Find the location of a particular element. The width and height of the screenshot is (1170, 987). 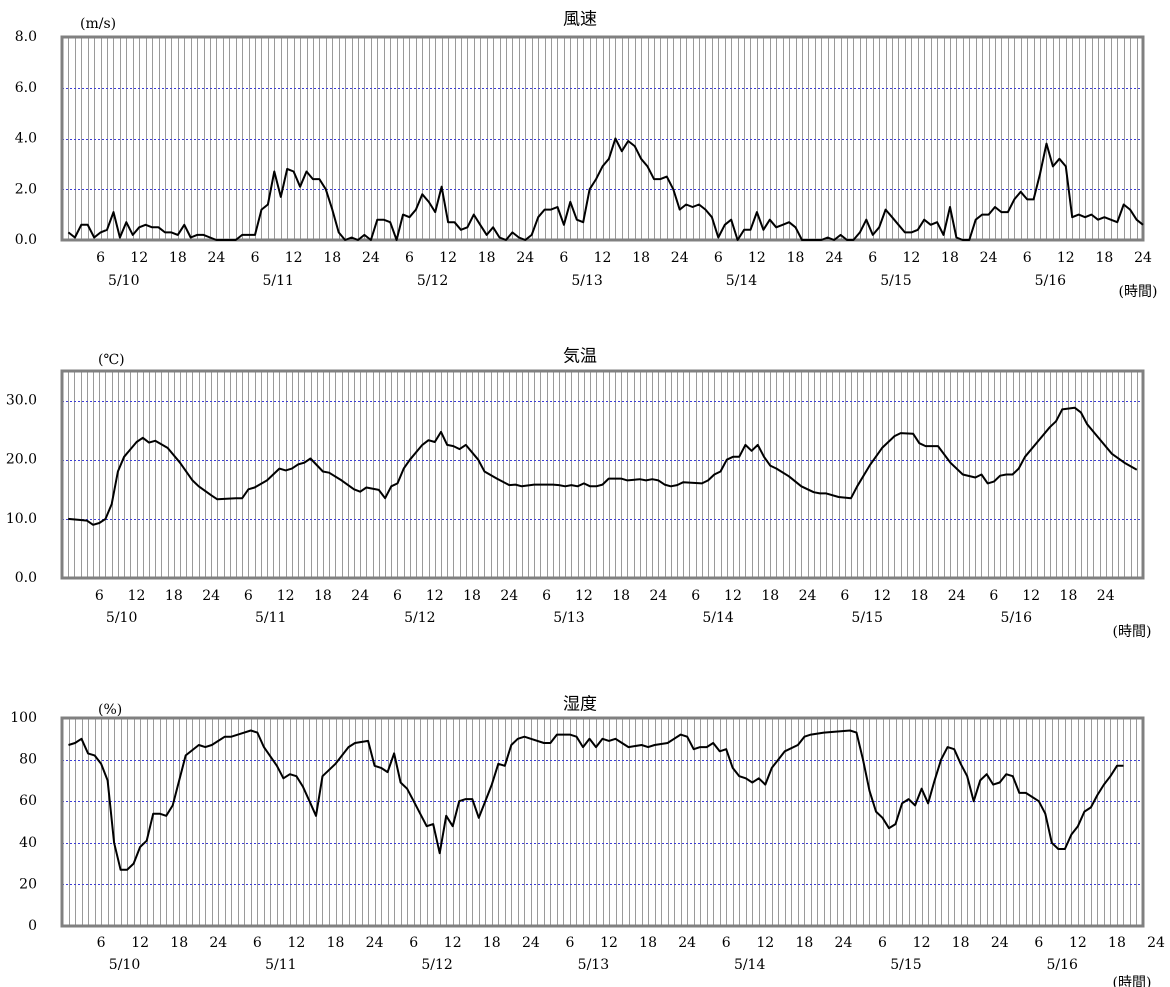

y-axis-unit: (%) is located at coordinates (110, 710).